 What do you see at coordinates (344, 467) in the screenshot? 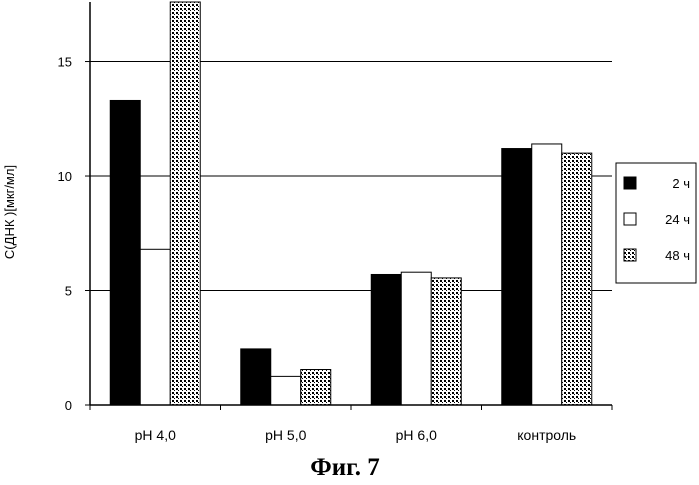
I see `figure-caption: Фиг. 7` at bounding box center [344, 467].